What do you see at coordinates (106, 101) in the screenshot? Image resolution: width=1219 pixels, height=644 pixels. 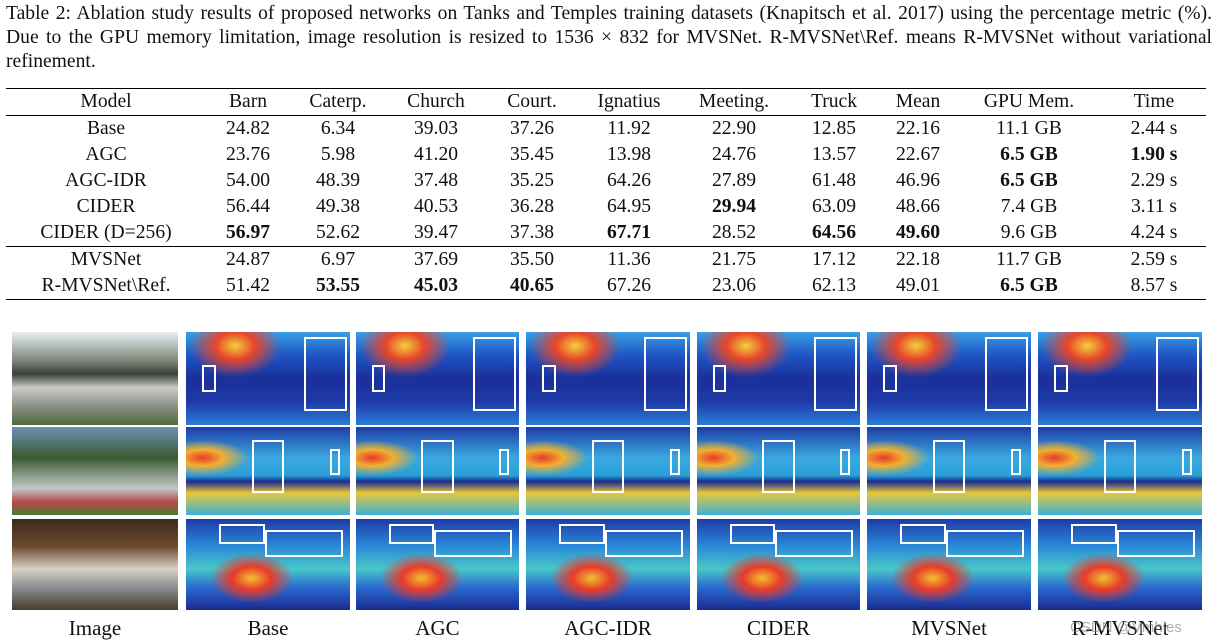 I see `column-header: Model` at bounding box center [106, 101].